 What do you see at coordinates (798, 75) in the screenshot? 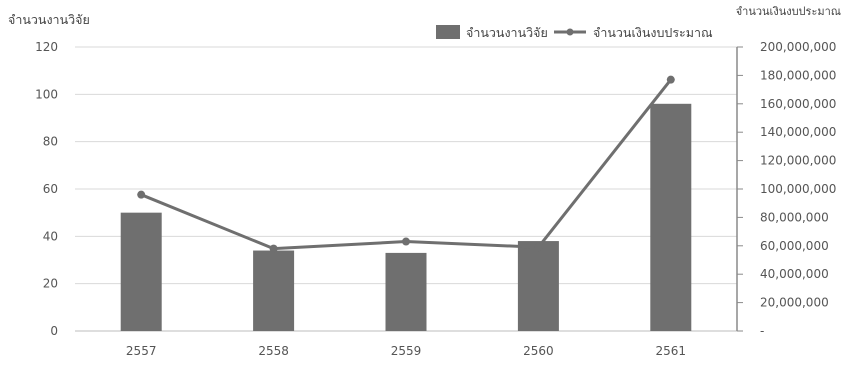
I see `y-right-tick-label: 180,000,000` at bounding box center [798, 75].